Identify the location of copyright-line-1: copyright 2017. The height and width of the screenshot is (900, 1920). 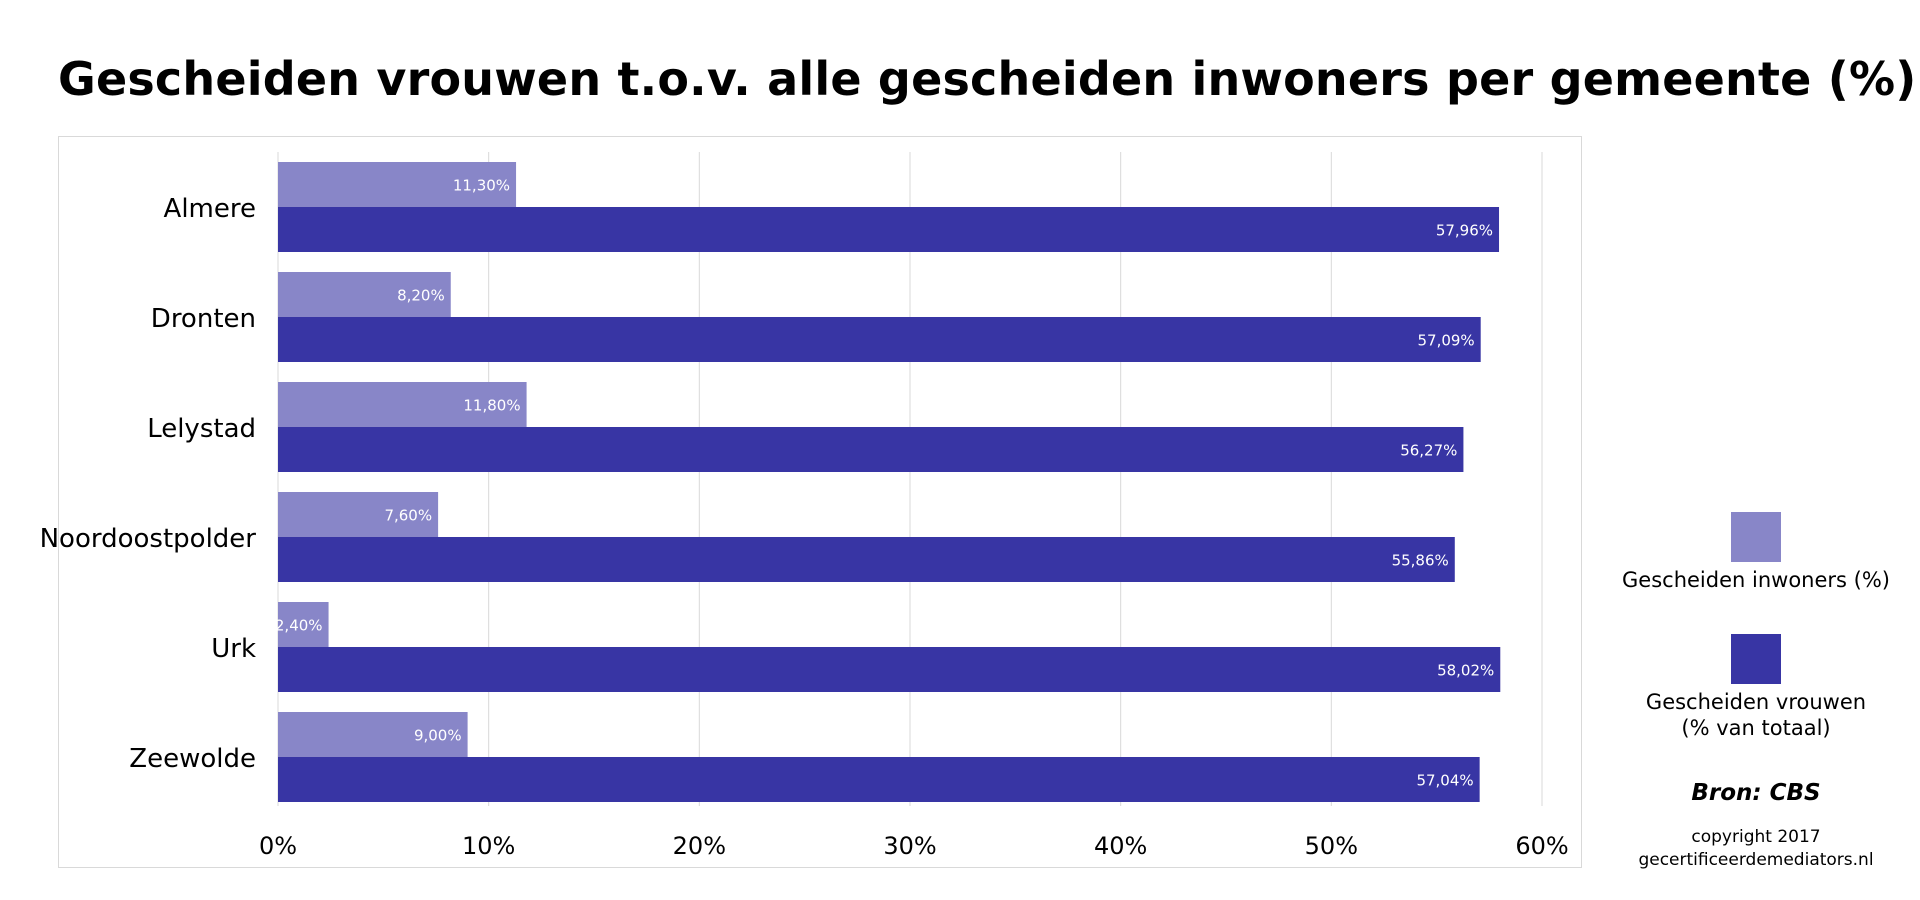
(1756, 837).